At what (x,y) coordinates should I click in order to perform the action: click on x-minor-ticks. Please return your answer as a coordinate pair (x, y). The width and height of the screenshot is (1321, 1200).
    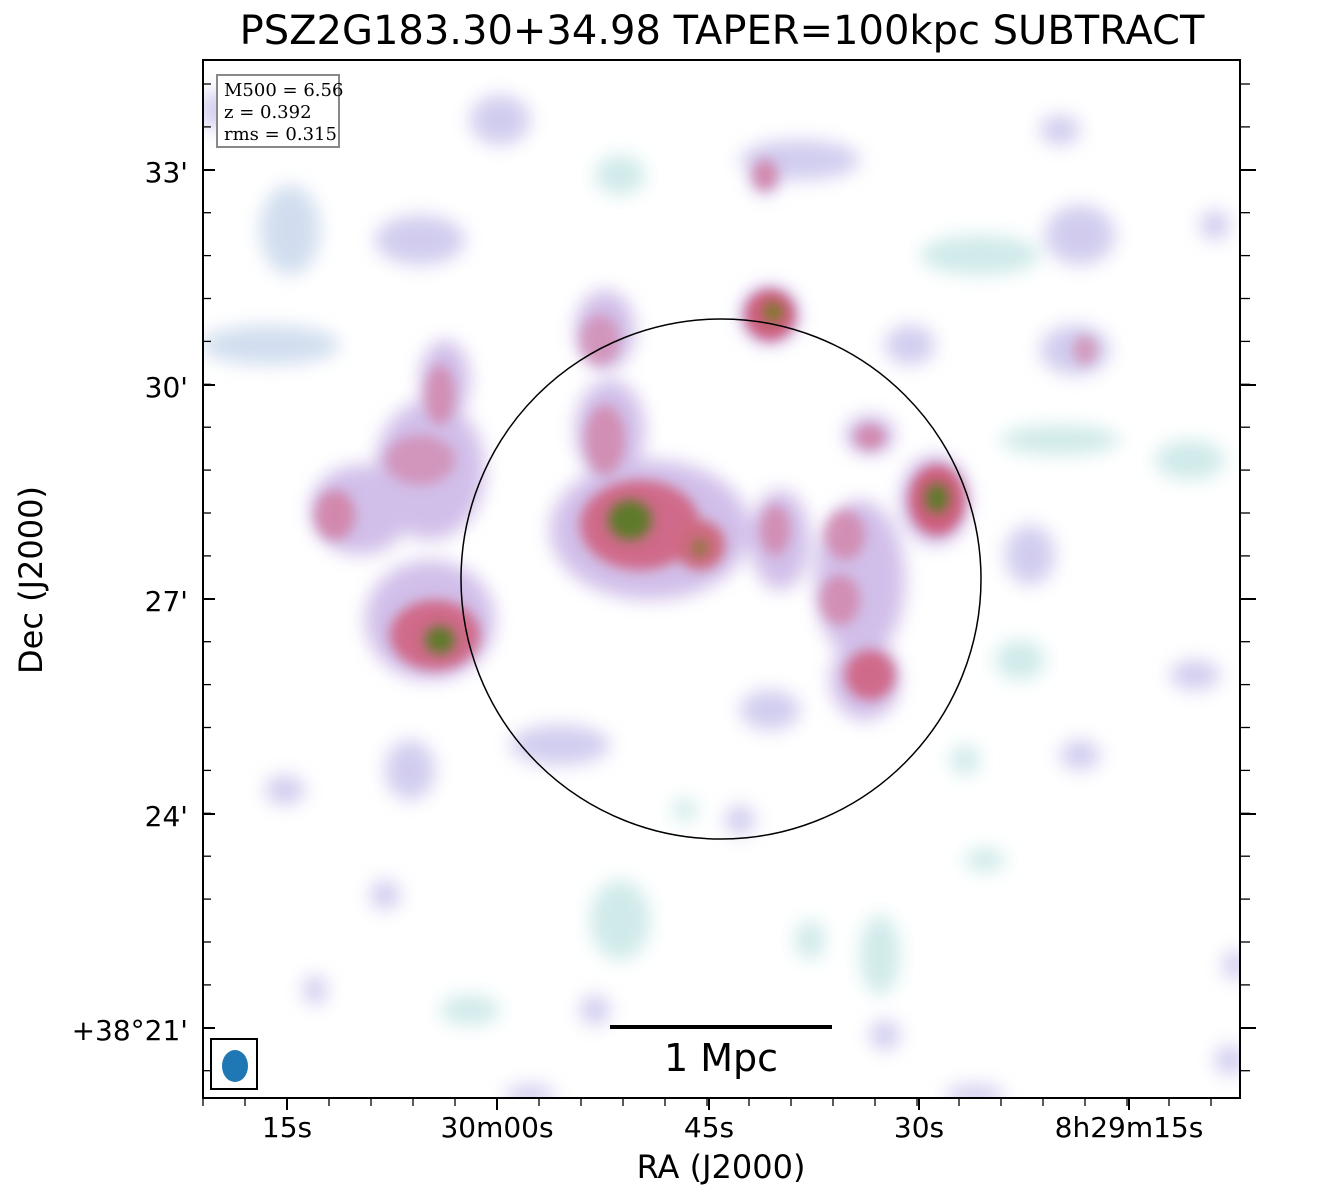
    Looking at the image, I should click on (707, 1102).